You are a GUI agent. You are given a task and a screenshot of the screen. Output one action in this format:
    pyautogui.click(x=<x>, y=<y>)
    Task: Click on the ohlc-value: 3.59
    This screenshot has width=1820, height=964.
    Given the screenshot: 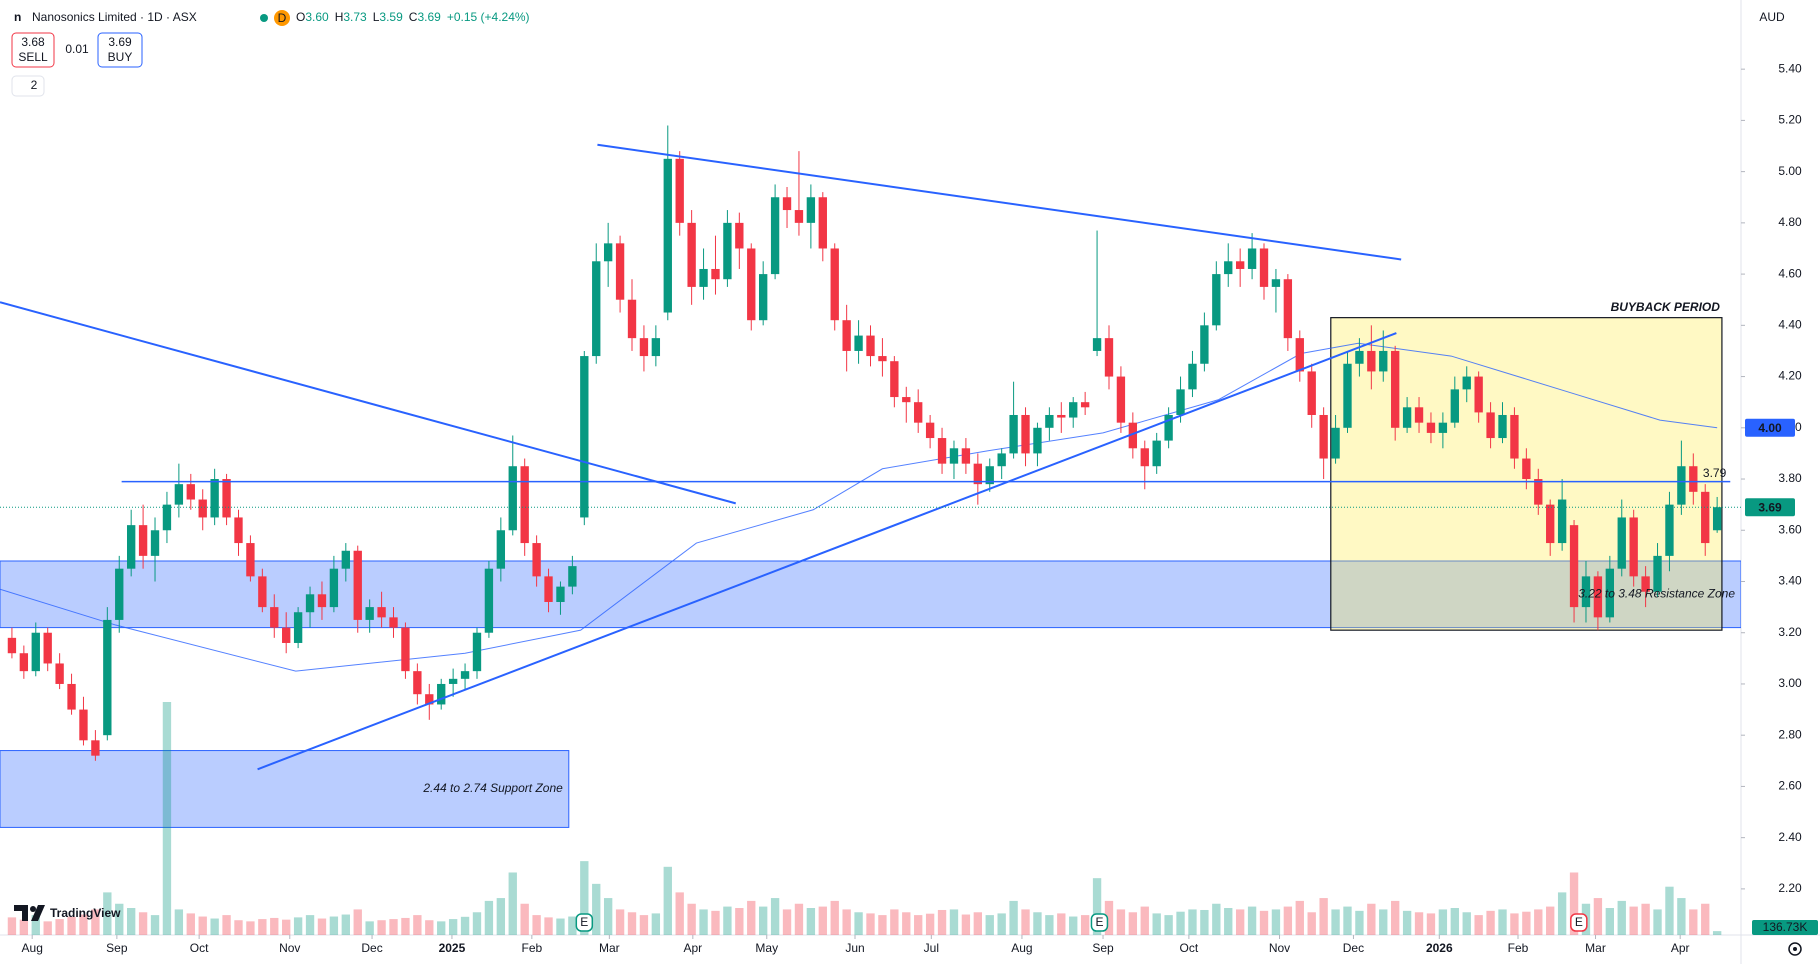 What is the action you would take?
    pyautogui.click(x=391, y=17)
    